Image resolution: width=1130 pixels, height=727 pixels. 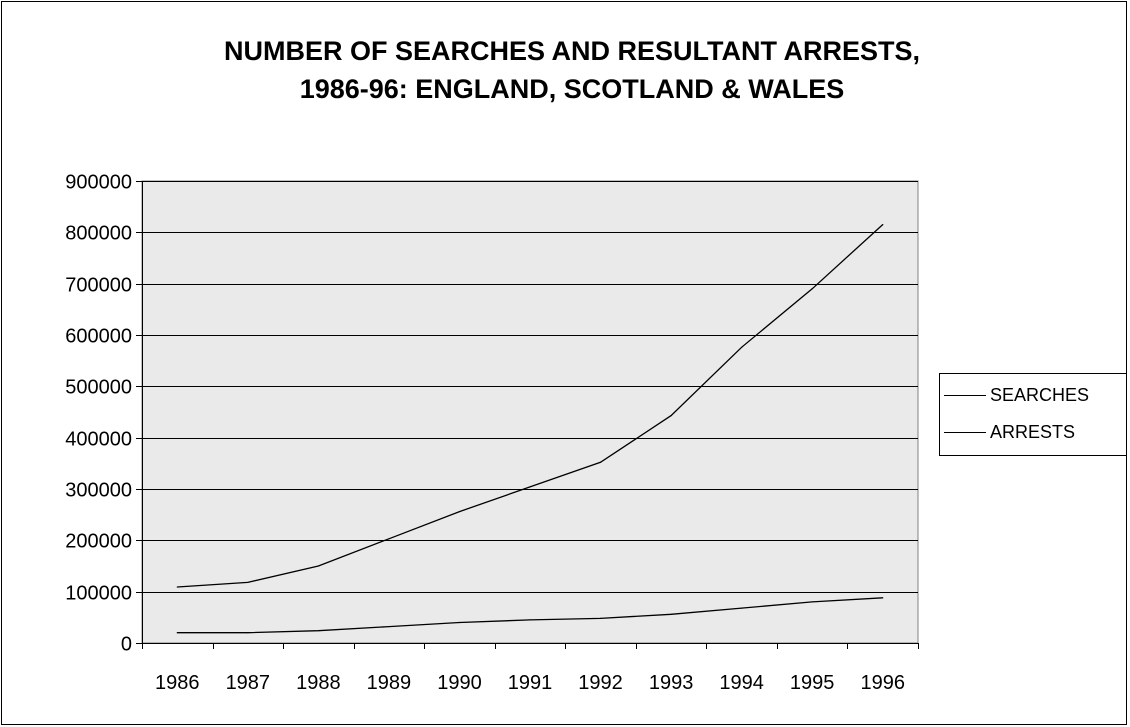 I want to click on legend-item-searches: SEARCHES, so click(x=1016, y=395).